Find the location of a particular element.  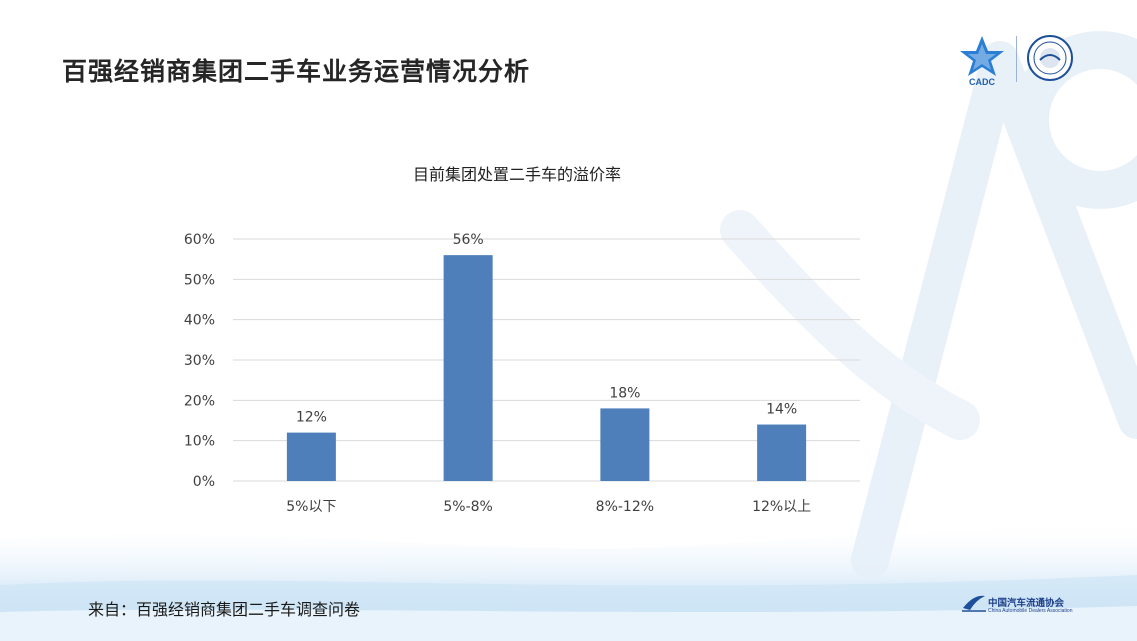

x-tick-label: 5%-8% is located at coordinates (467, 507).